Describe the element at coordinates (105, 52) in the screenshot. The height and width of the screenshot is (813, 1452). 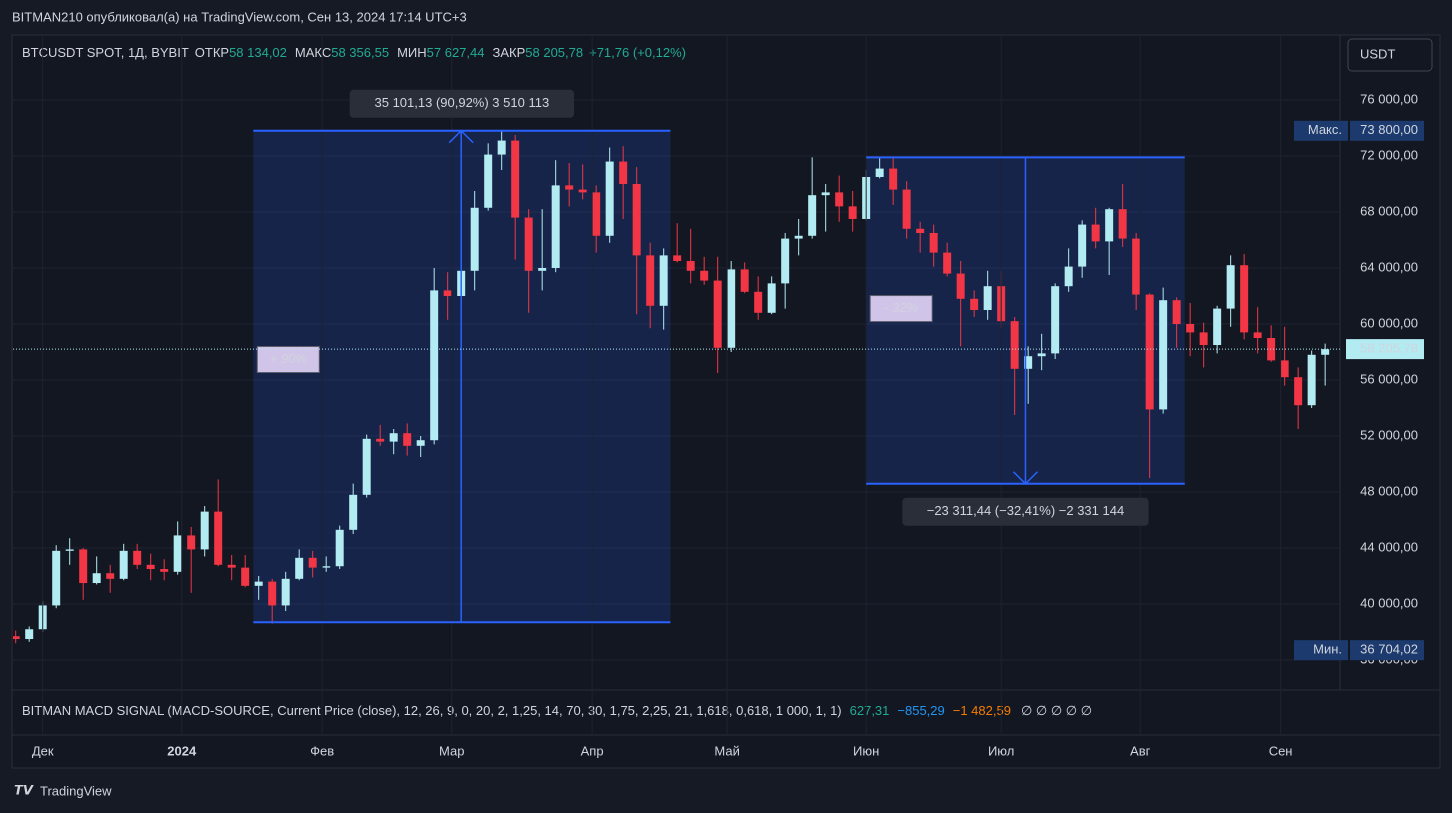
I see `symbol: BTCUSDT SPOT, 1Д, BYBIT` at that location.